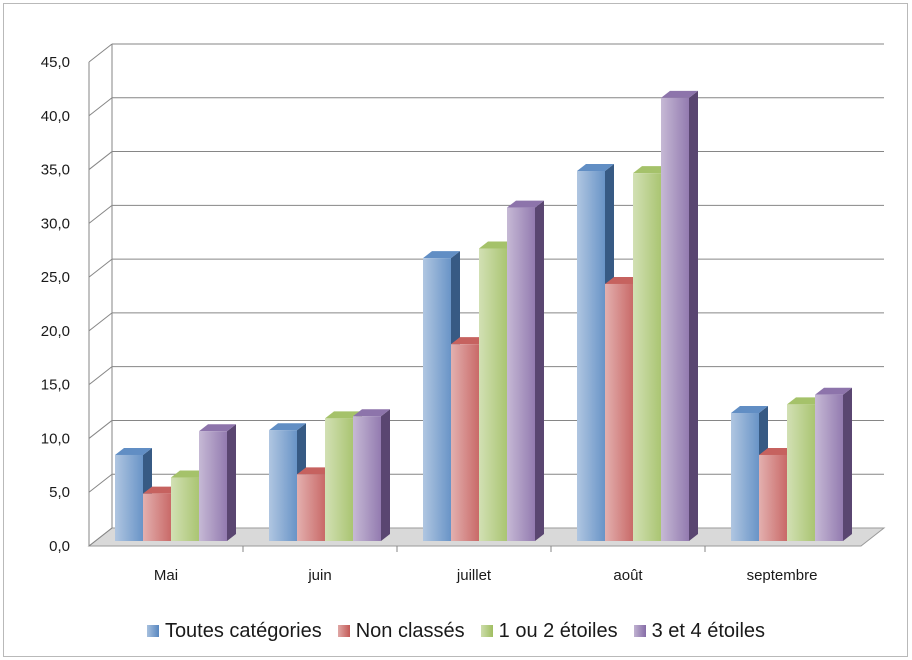 This screenshot has width=912, height=660. I want to click on y-tick-label: 45,0, so click(55, 62).